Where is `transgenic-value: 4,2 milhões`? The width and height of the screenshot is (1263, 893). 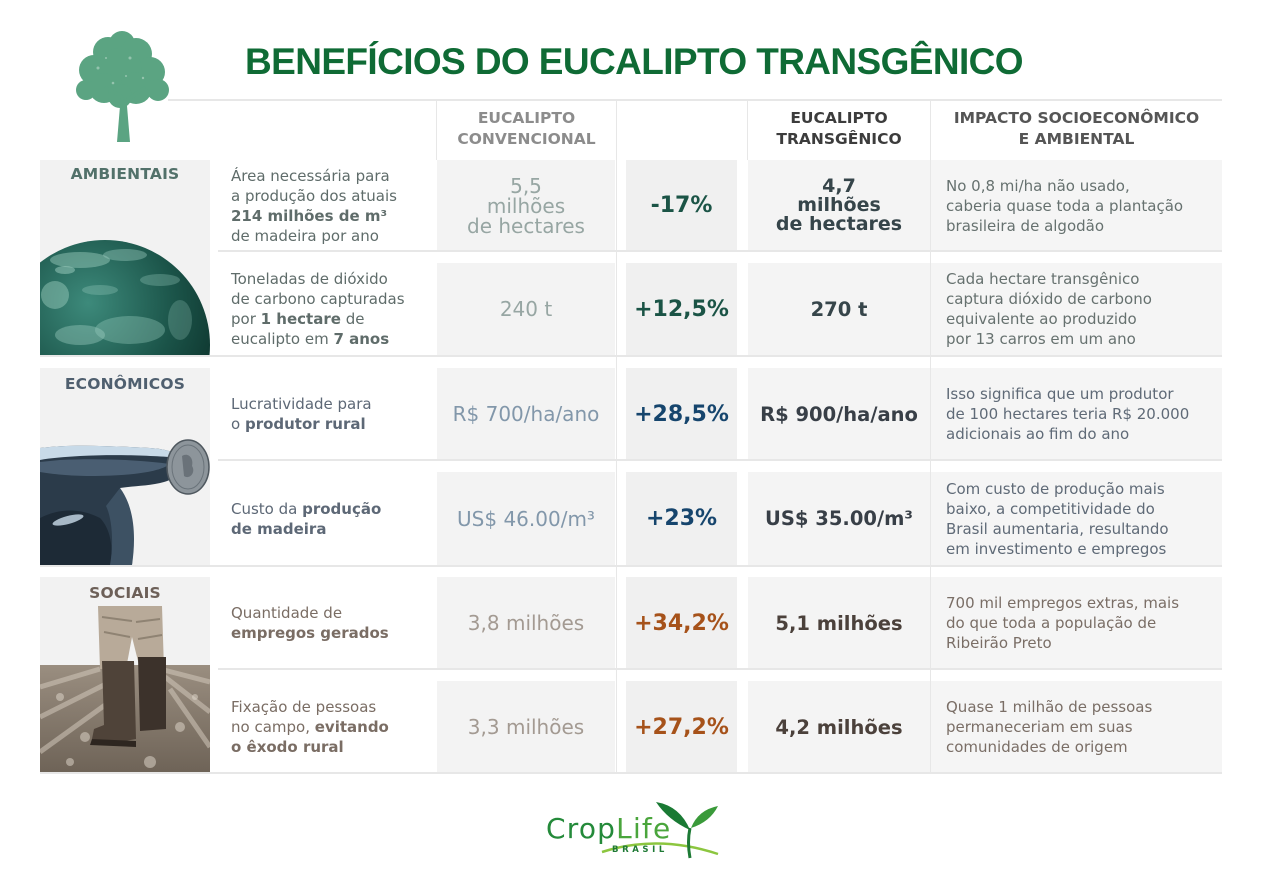 transgenic-value: 4,2 milhões is located at coordinates (839, 727).